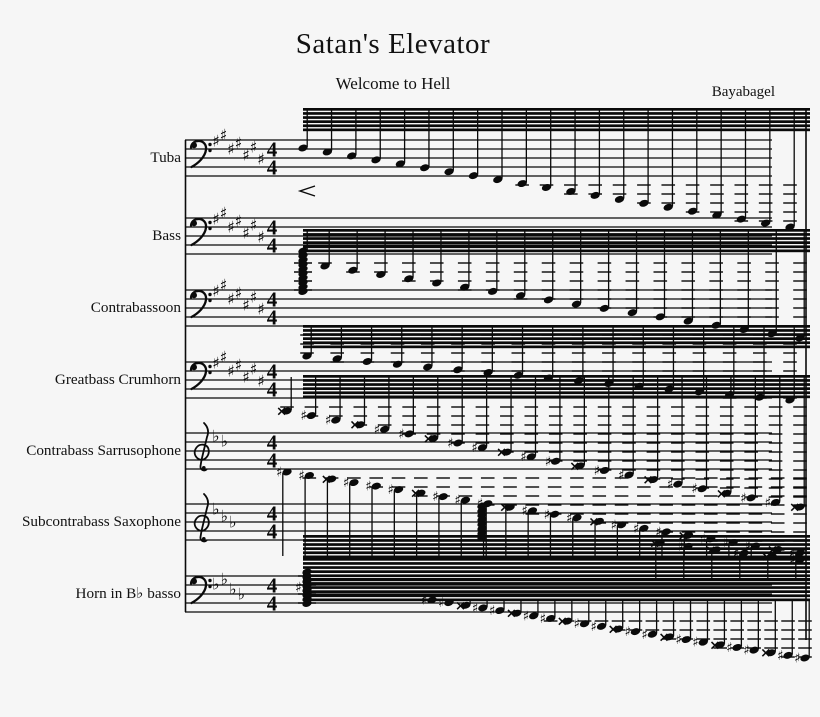 This screenshot has height=717, width=820. What do you see at coordinates (727, 558) in the screenshot?
I see `note-run: × ♯ × ♯ × ♯` at bounding box center [727, 558].